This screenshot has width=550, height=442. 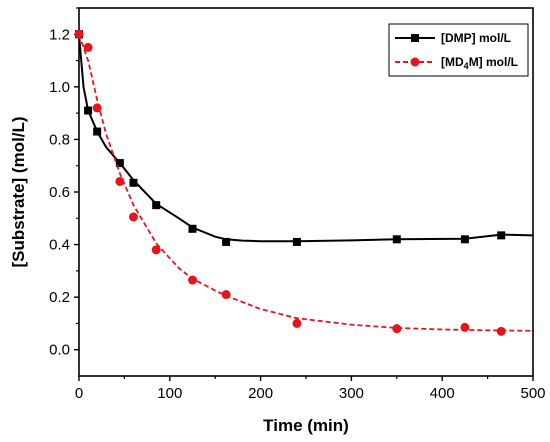 I want to click on y-tick-label: 1.0, so click(x=59, y=87).